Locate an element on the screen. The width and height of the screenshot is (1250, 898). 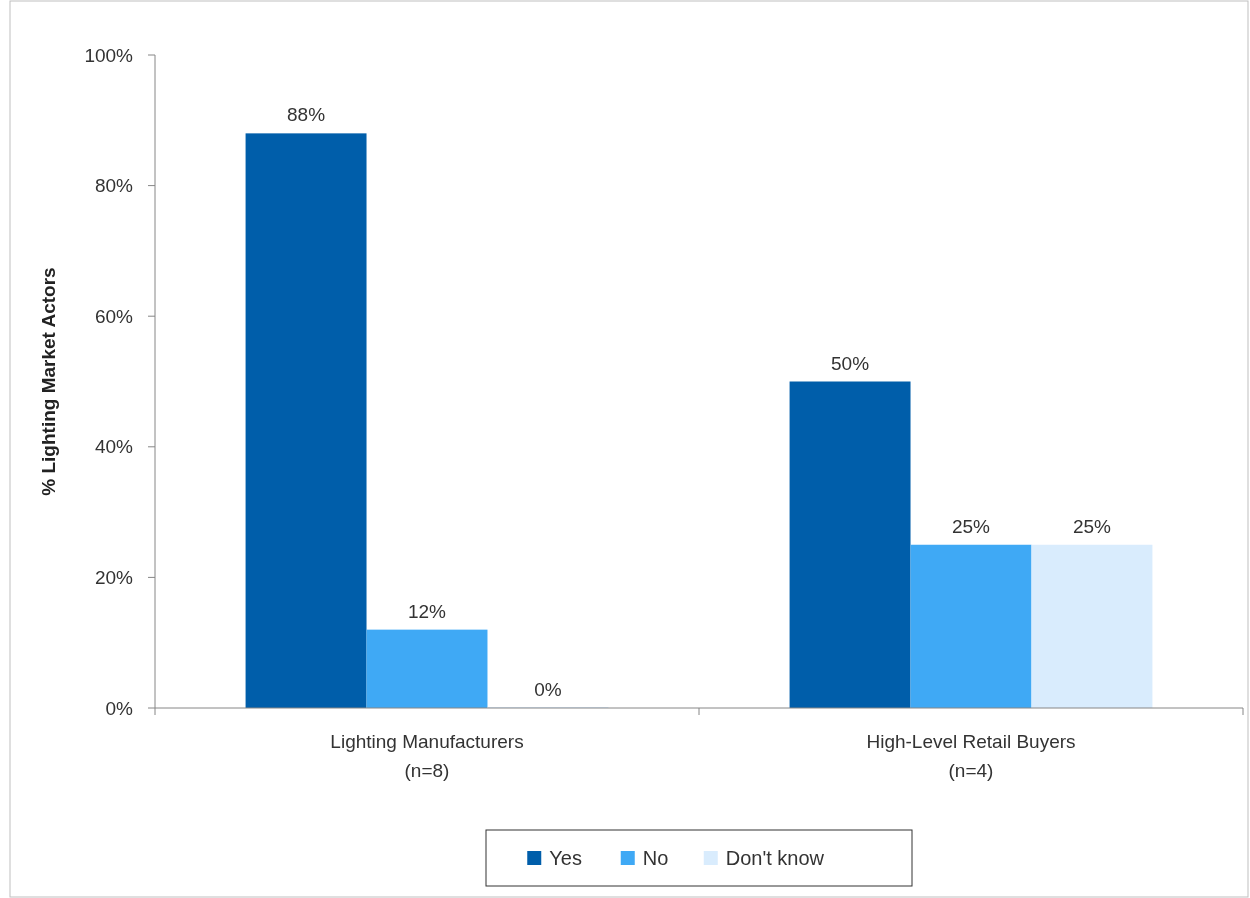
data-label: 50% is located at coordinates (850, 363).